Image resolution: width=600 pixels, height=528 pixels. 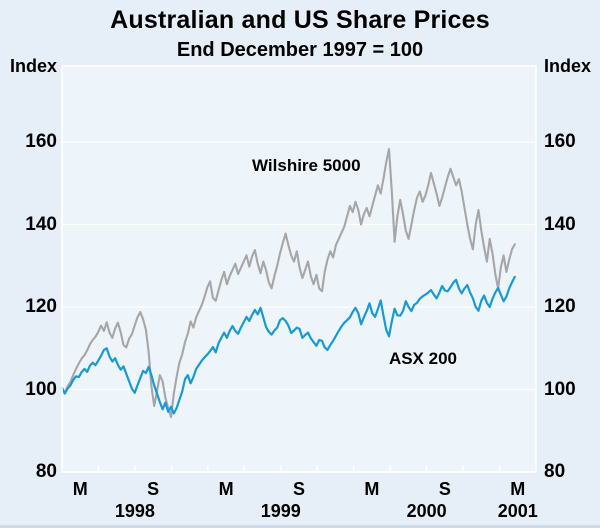 What do you see at coordinates (300, 50) in the screenshot?
I see `chart-subtitle: End December 1997 = 100` at bounding box center [300, 50].